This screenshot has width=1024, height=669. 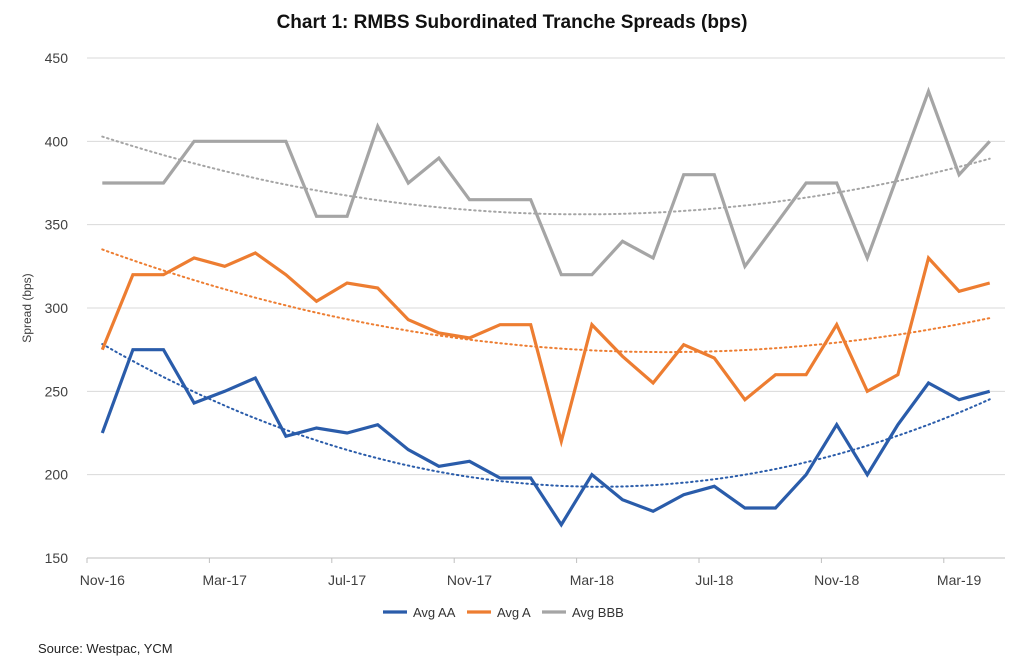 What do you see at coordinates (102, 580) in the screenshot?
I see `x-tick-label: Nov-16` at bounding box center [102, 580].